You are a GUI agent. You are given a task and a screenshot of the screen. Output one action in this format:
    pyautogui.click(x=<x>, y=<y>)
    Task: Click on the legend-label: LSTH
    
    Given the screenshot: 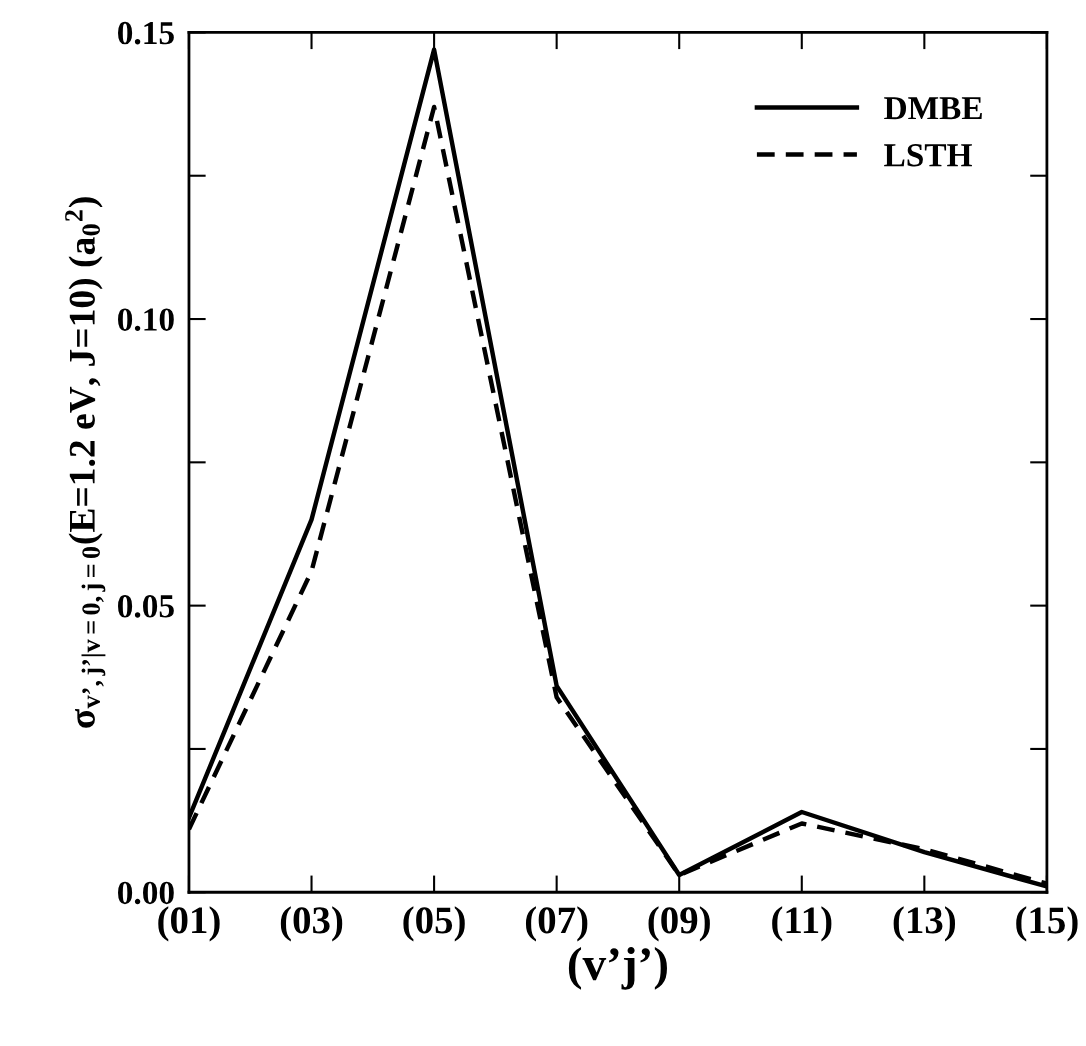 What is the action you would take?
    pyautogui.click(x=928, y=155)
    